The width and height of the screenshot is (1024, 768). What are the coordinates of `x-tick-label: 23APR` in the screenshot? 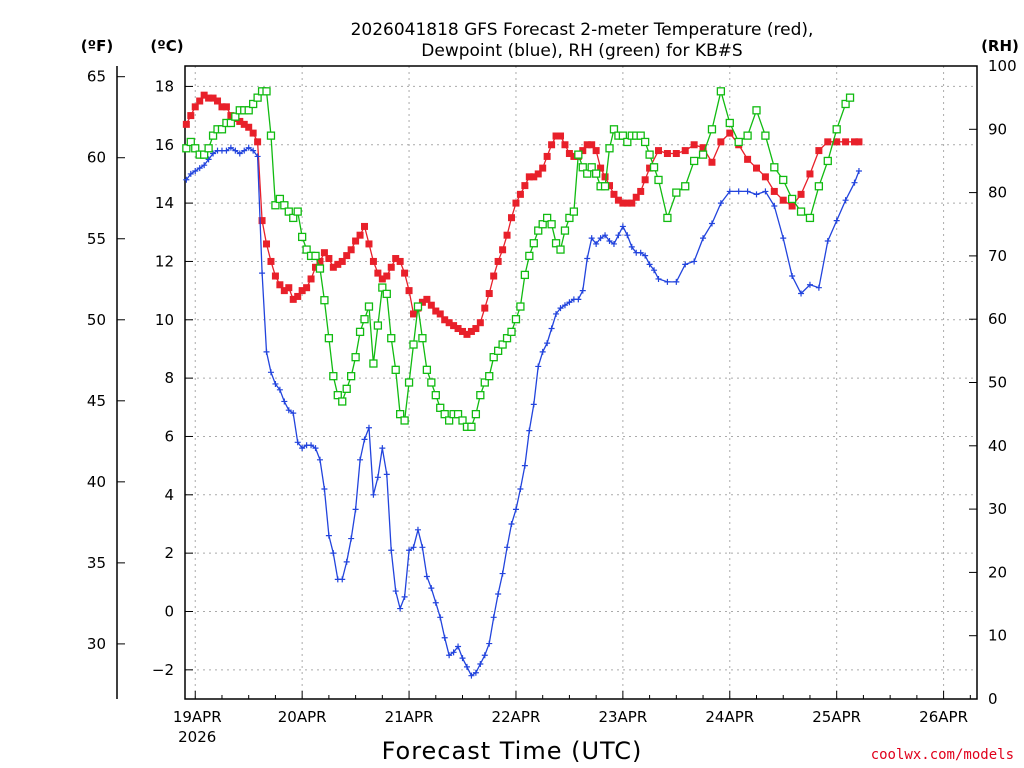 It's located at (622, 717).